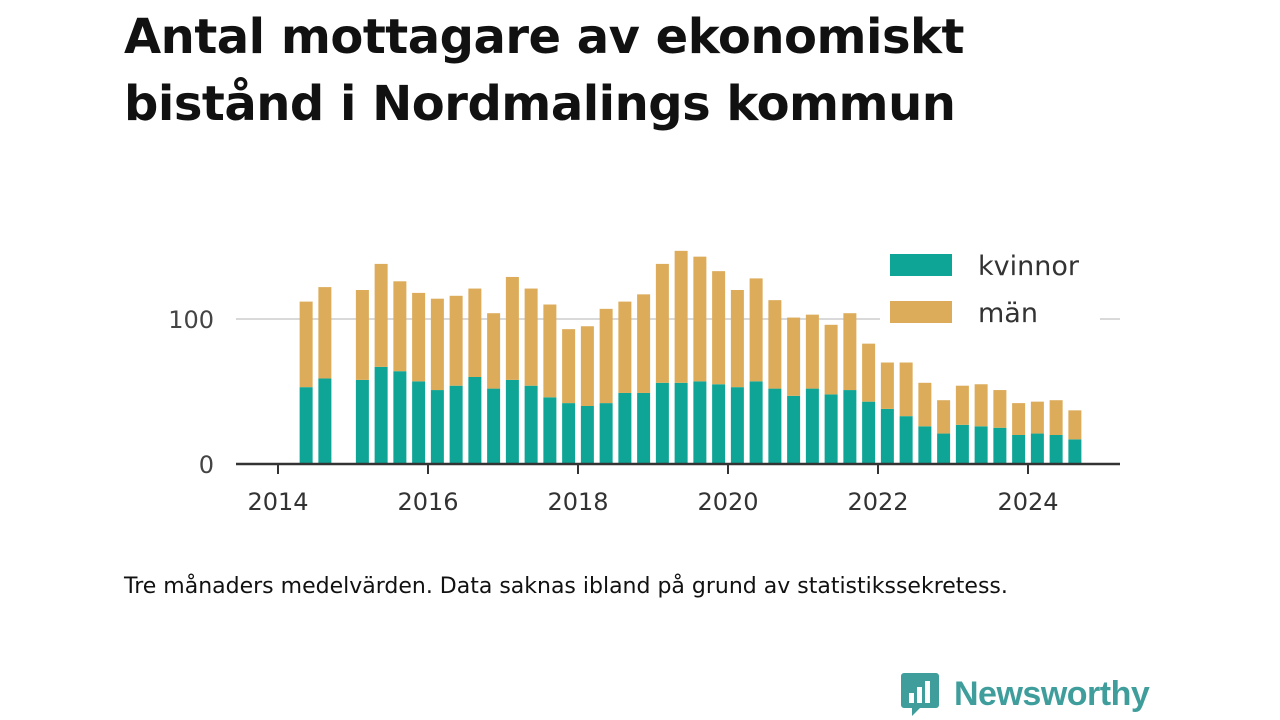  Describe the element at coordinates (727, 502) in the screenshot. I see `x-tick-label: 2020` at that location.